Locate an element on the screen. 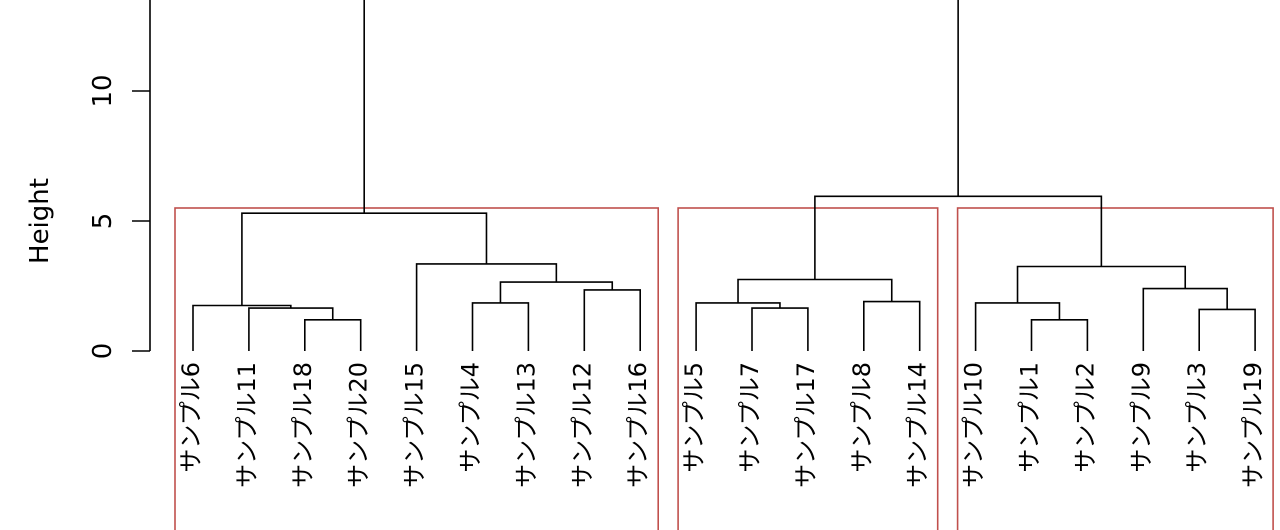 This screenshot has width=1280, height=530. cluster-box is located at coordinates (808, 368).